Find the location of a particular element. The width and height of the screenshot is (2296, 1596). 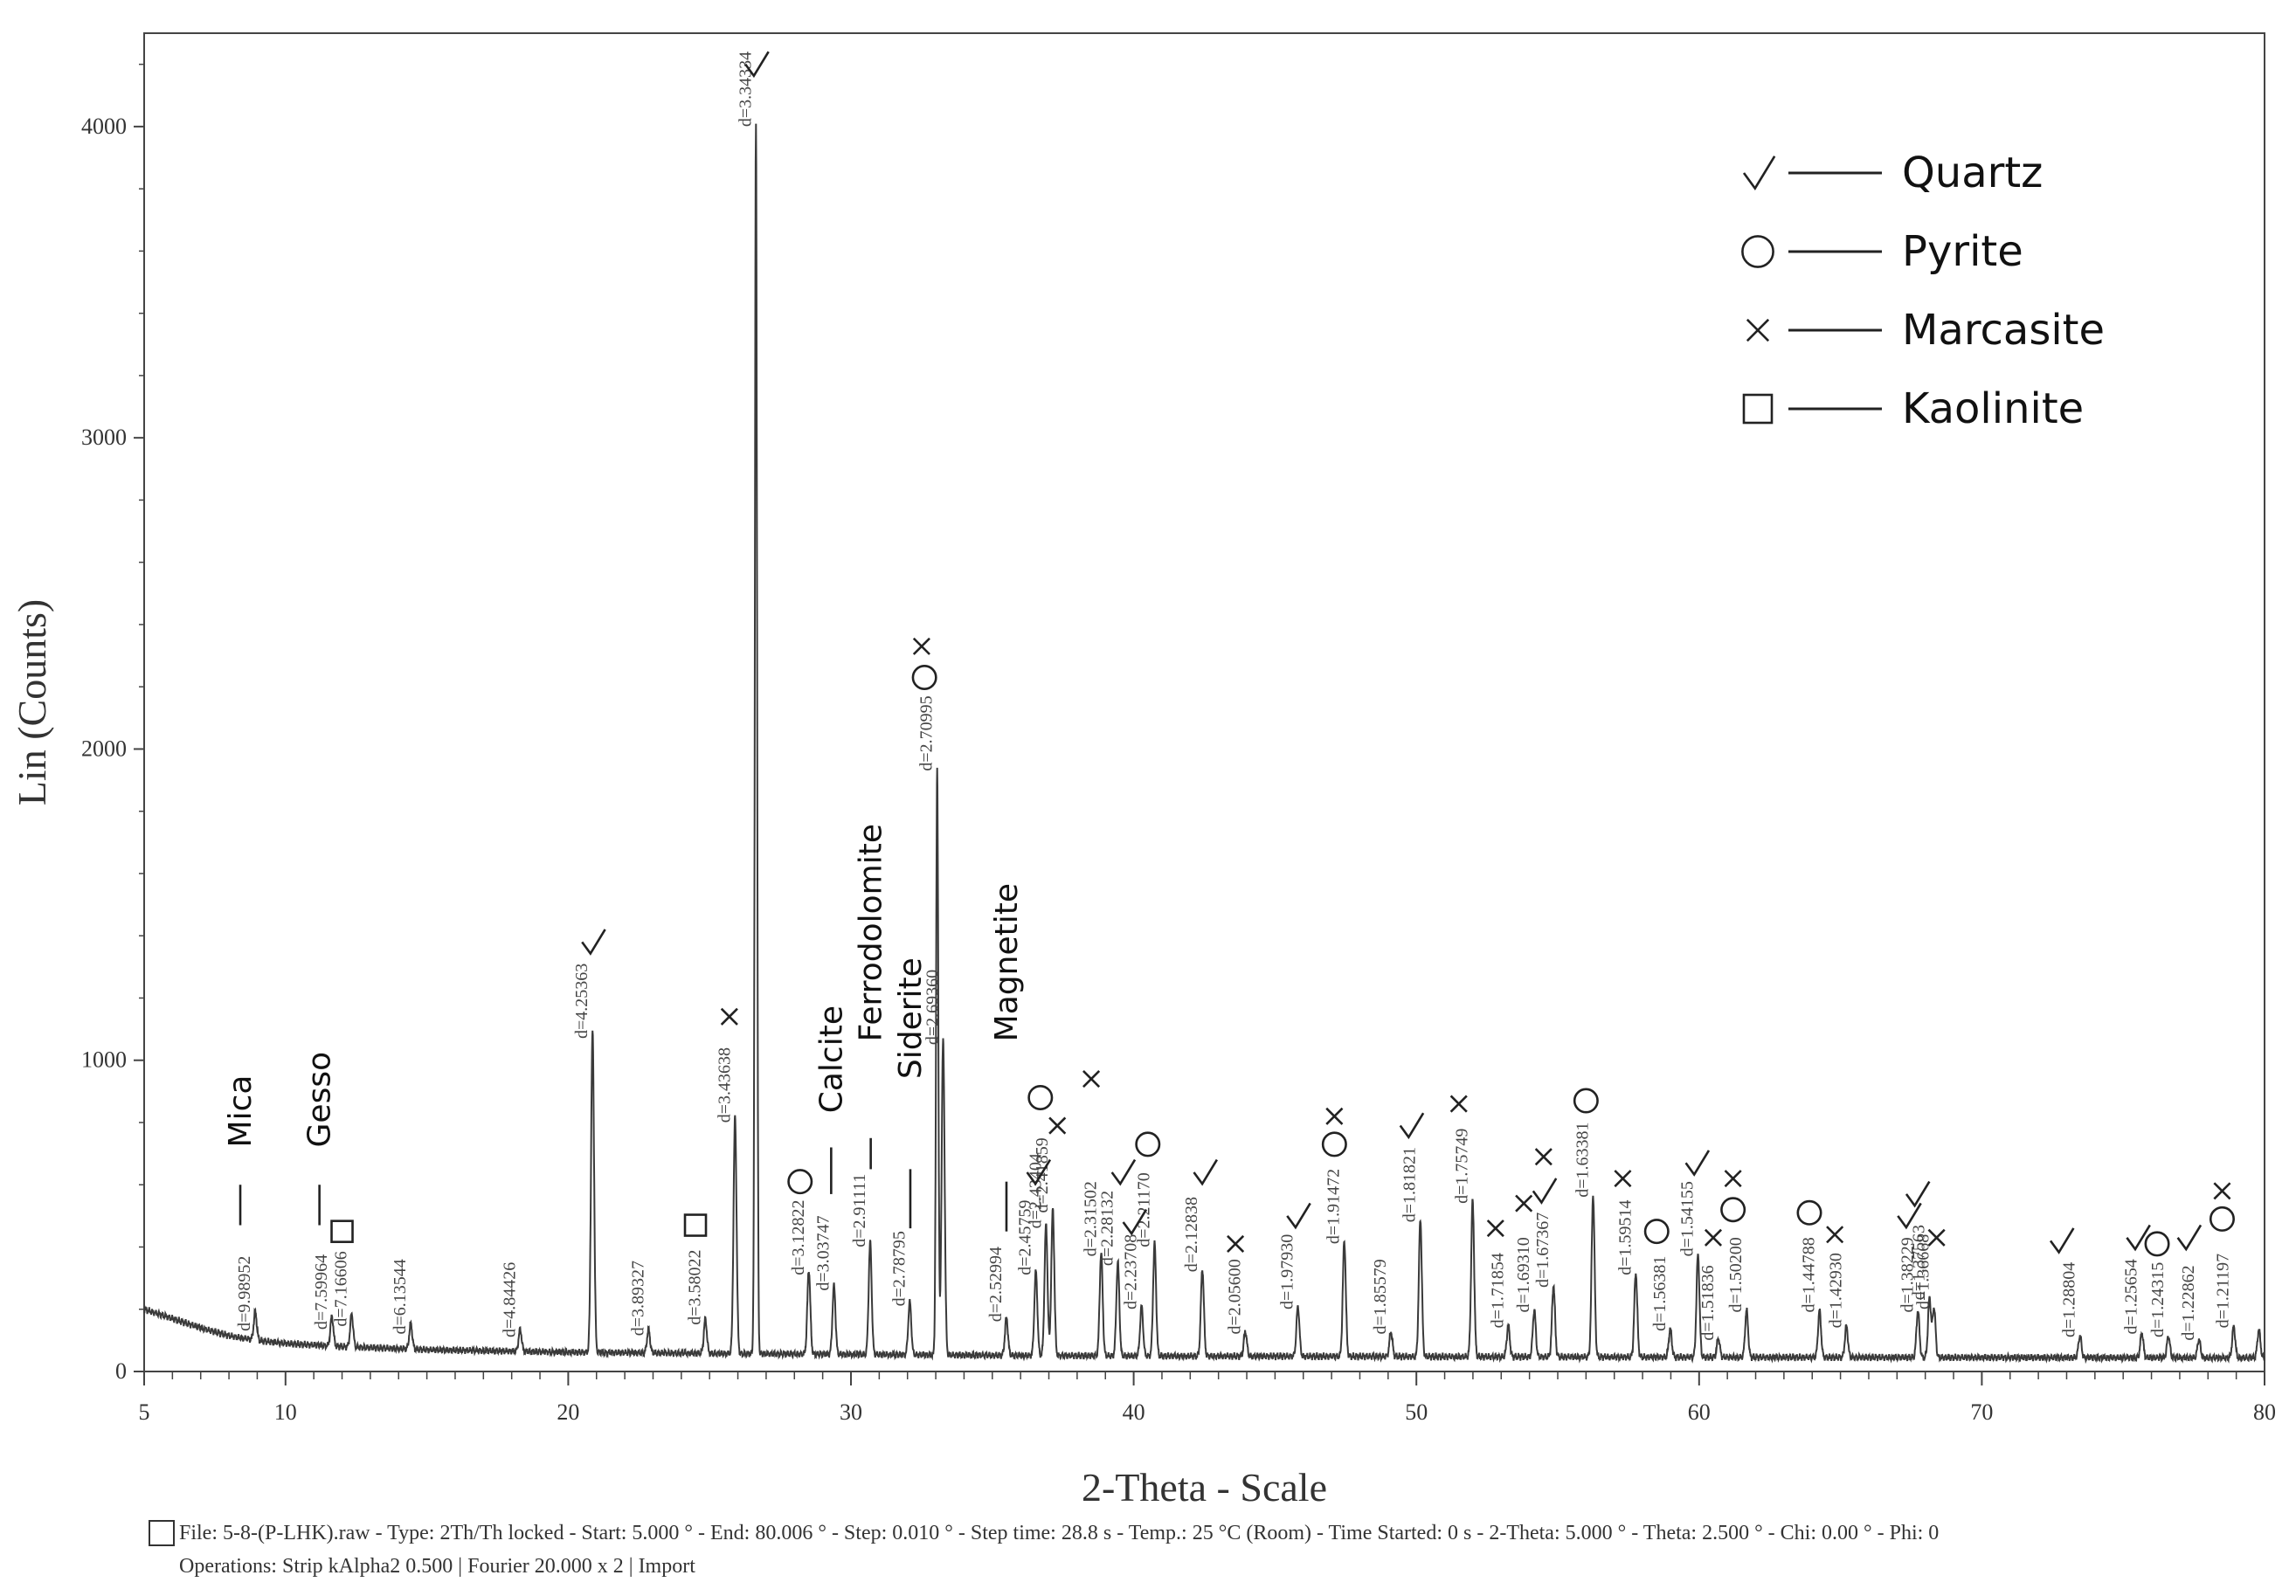

x-tick-label: 30 is located at coordinates (851, 1412).